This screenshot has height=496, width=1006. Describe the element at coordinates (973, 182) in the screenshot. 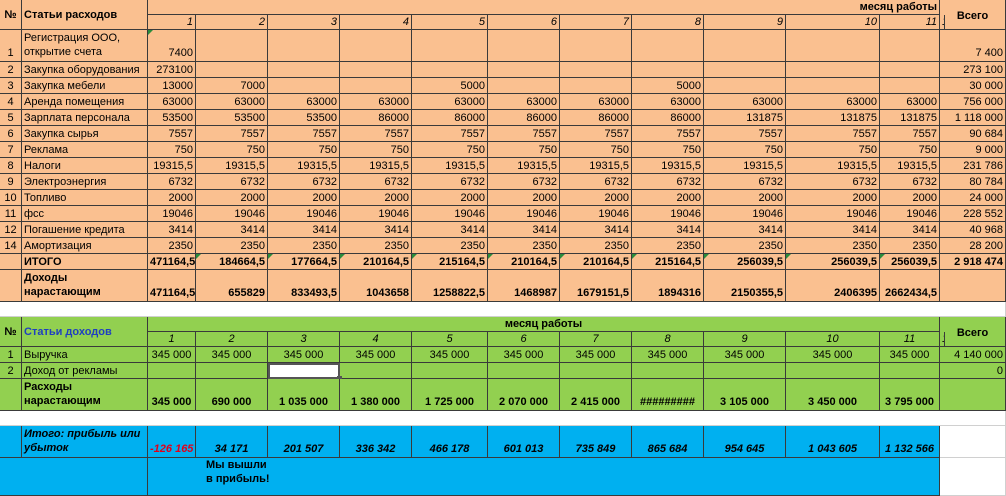

I see `expense-total: 80 784` at that location.